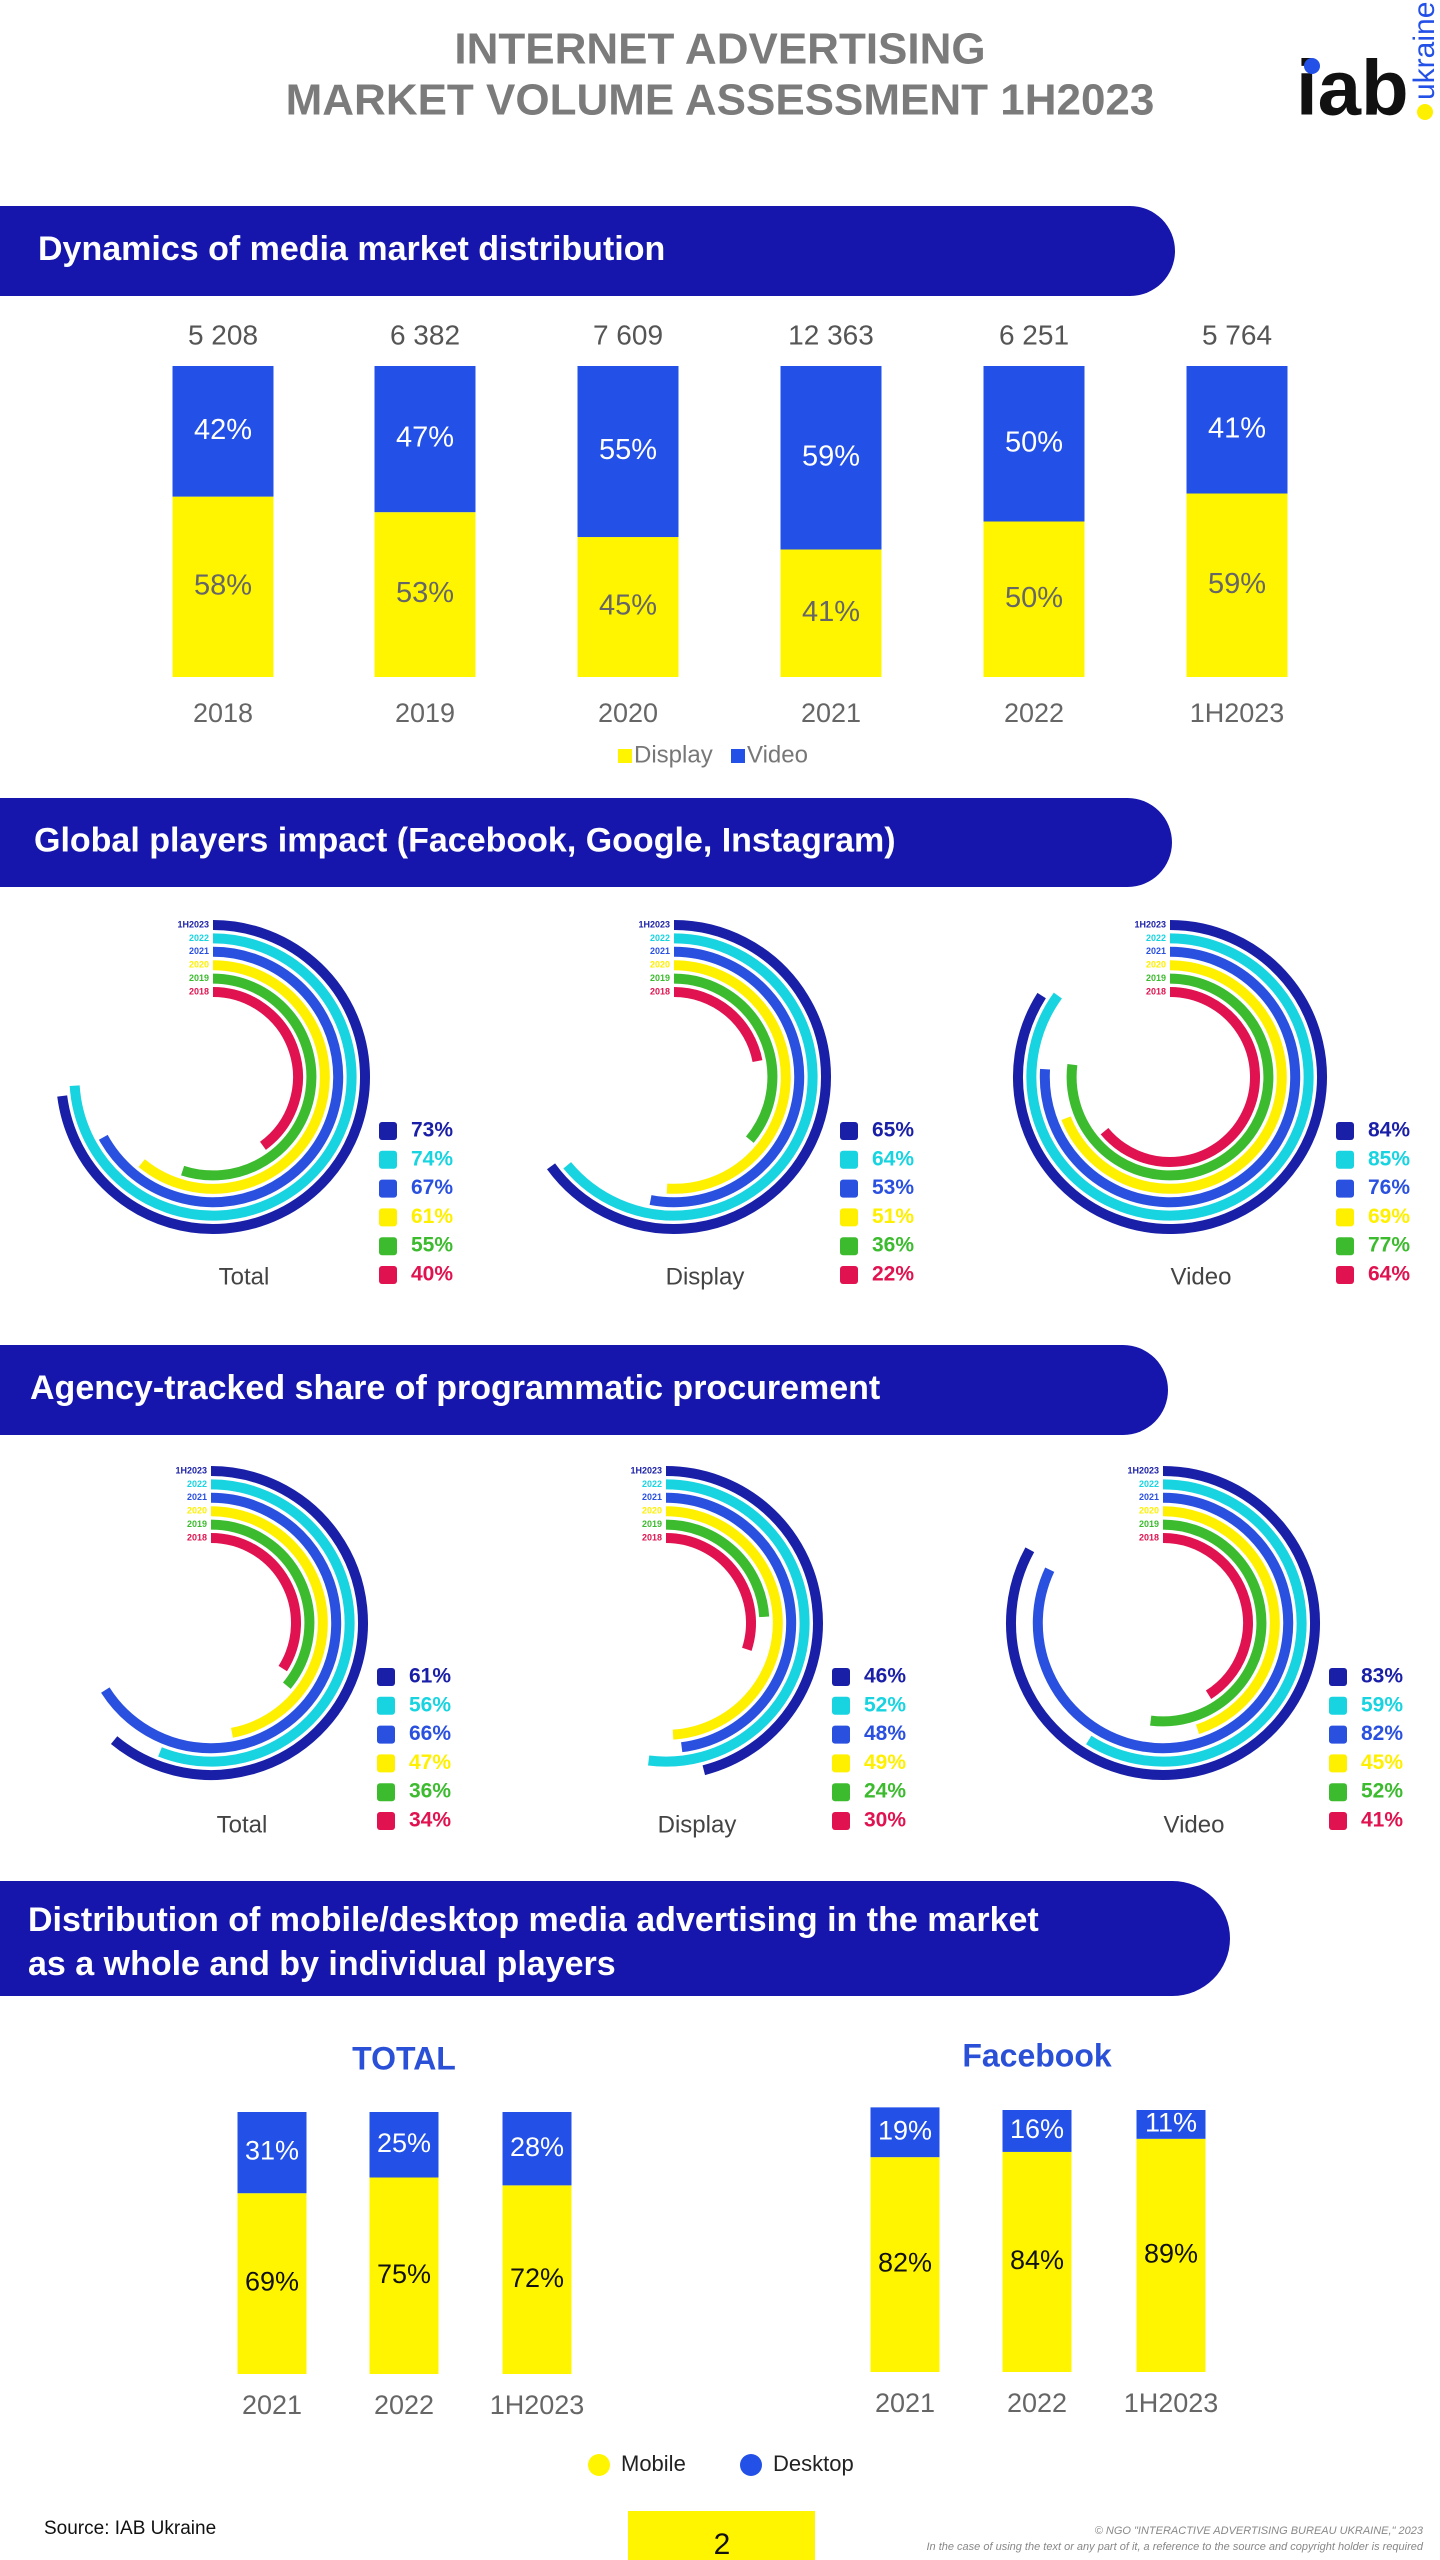 Image resolution: width=1440 pixels, height=2560 pixels. Describe the element at coordinates (719, 49) in the screenshot. I see `title-line: INTERNET ADVERTISING` at that location.